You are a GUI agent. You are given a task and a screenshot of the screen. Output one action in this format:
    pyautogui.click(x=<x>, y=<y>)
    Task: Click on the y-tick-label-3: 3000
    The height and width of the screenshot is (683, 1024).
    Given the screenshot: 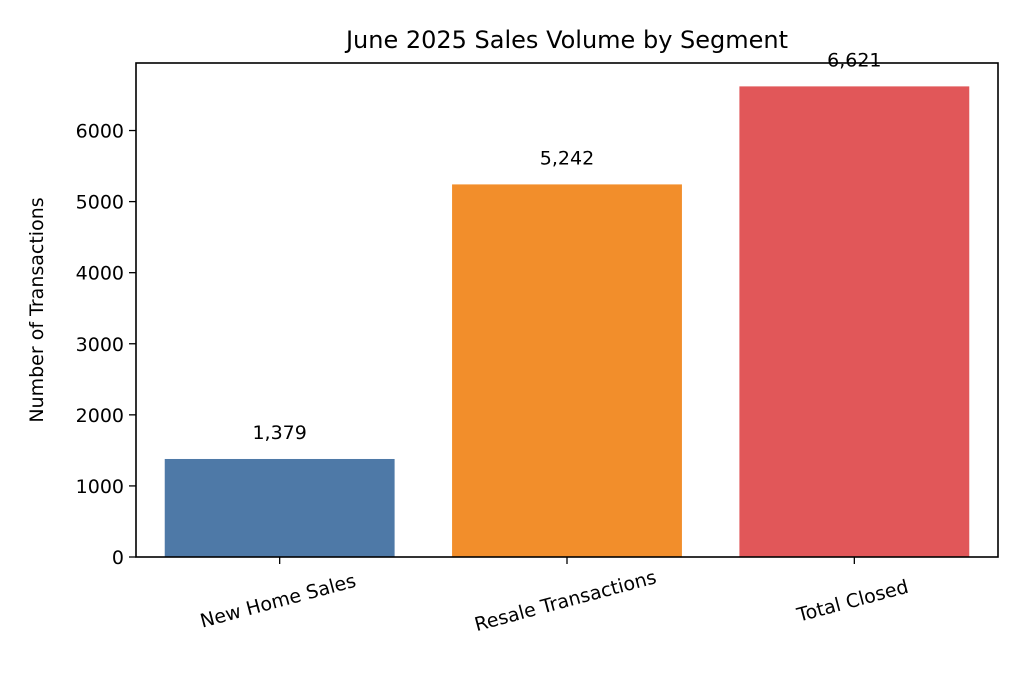 What is the action you would take?
    pyautogui.click(x=100, y=345)
    